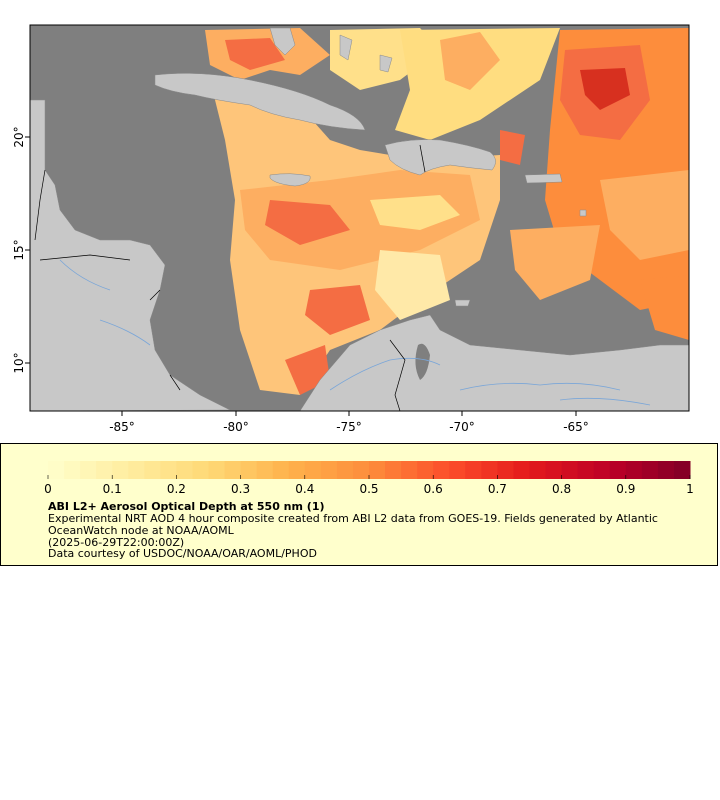 The width and height of the screenshot is (720, 800). Describe the element at coordinates (116, 542) in the screenshot. I see `legend-timestamp: (2025-06-29T22:00:00Z)` at that location.